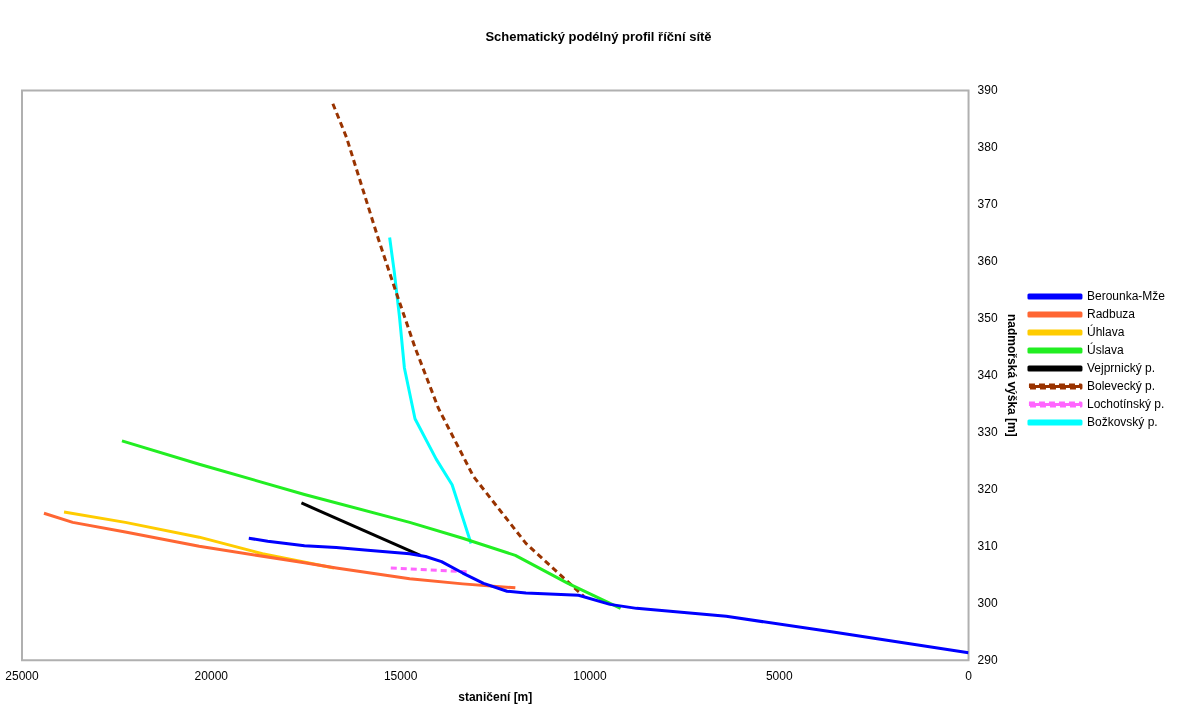  I want to click on x-tick-label: 15000, so click(400, 675).